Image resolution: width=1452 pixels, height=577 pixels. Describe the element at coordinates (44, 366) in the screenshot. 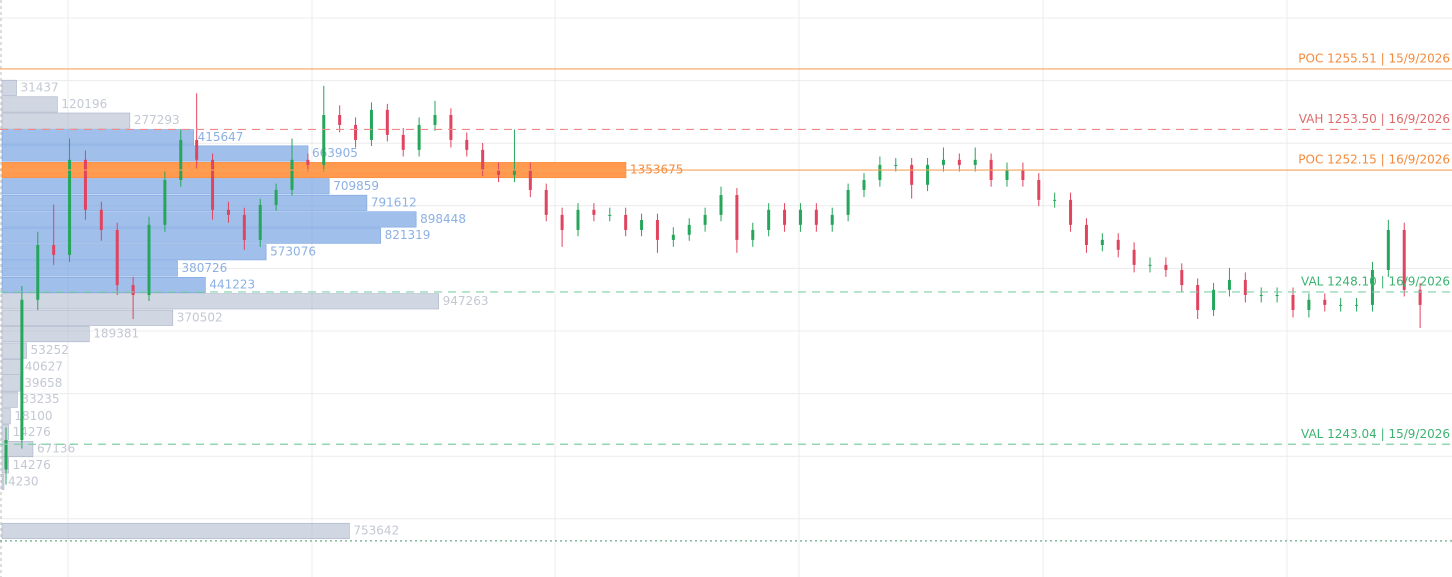

I see `volume-label: 40627` at that location.